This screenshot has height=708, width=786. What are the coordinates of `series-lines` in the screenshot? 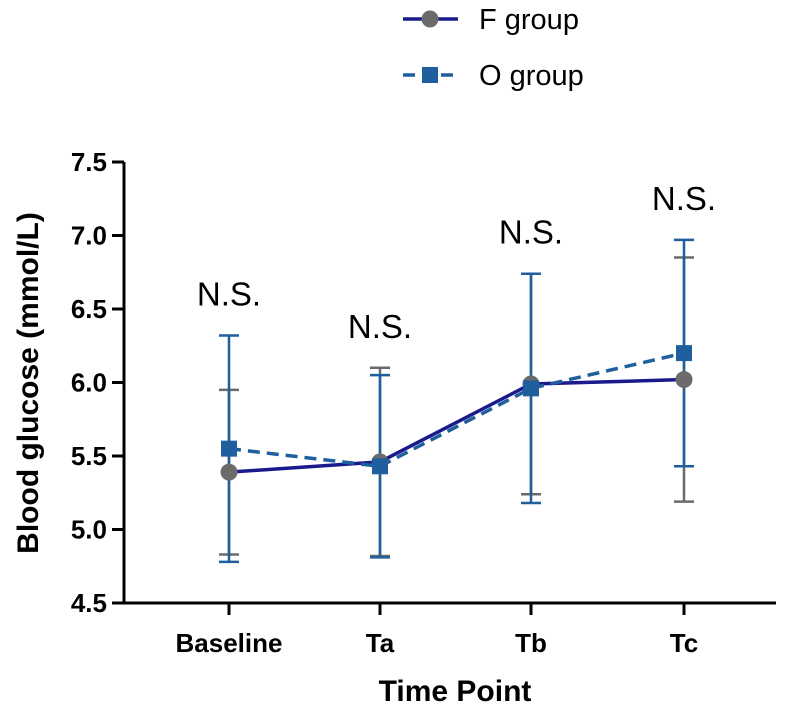 It's located at (456, 412).